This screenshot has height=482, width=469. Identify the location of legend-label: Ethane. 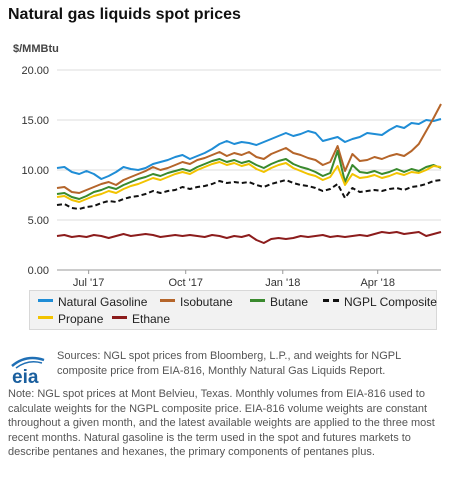
(151, 319).